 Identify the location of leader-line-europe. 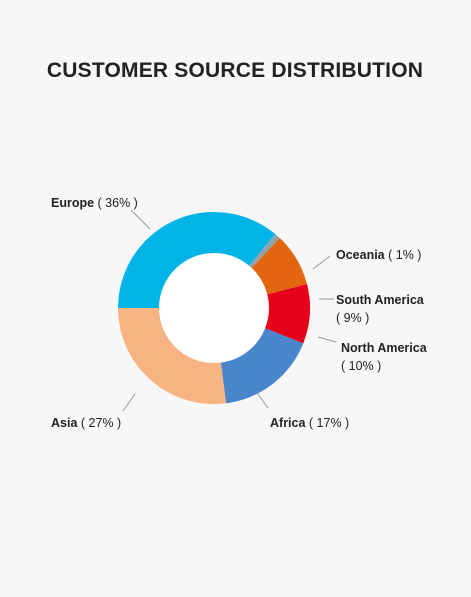
(140, 219).